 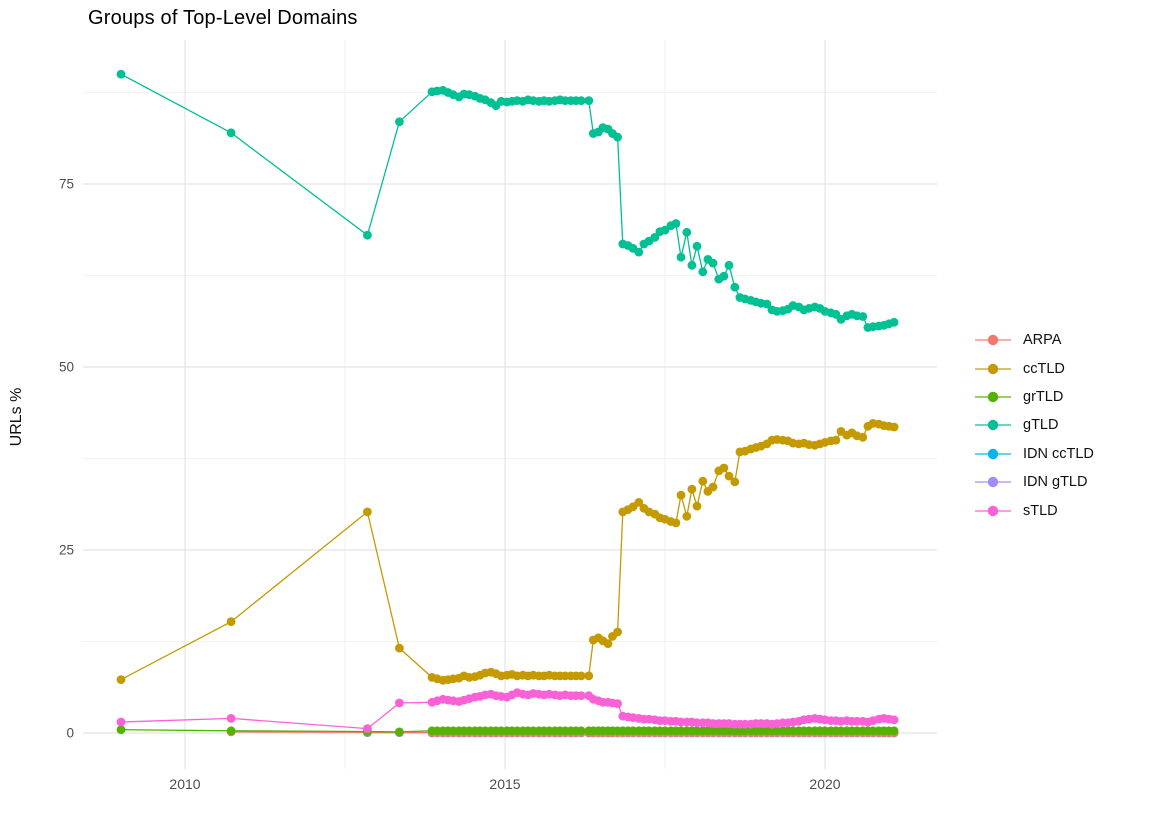 I want to click on legend: ARPA ccTLD grTLD gTLD IDN ccTLD IDN gTLD sTLD, so click(x=1033, y=425).